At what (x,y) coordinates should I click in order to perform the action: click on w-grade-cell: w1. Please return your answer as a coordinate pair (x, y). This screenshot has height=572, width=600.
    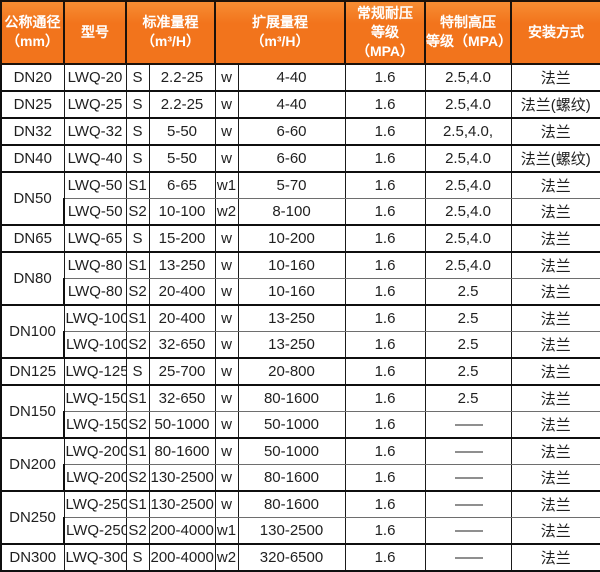
    Looking at the image, I should click on (226, 184).